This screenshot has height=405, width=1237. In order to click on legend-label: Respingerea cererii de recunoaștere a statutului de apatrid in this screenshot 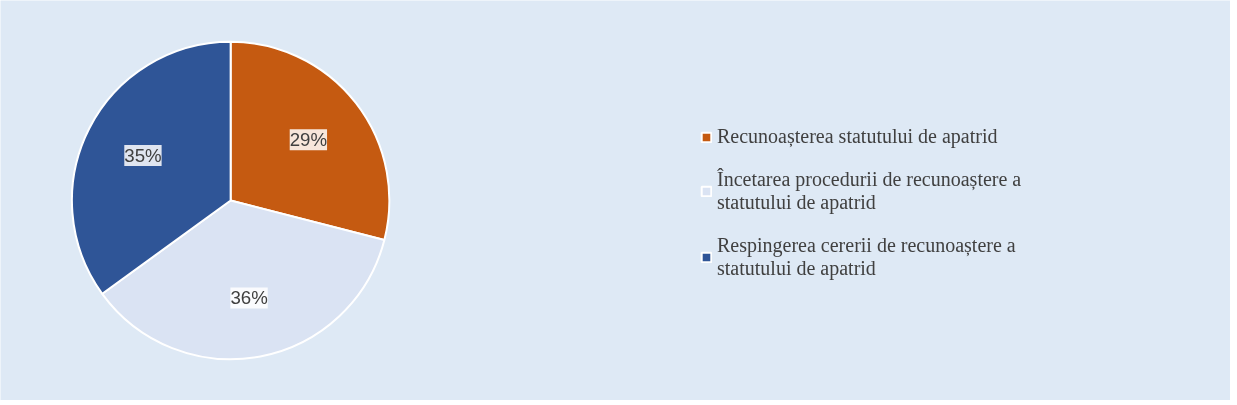, I will do `click(866, 257)`.